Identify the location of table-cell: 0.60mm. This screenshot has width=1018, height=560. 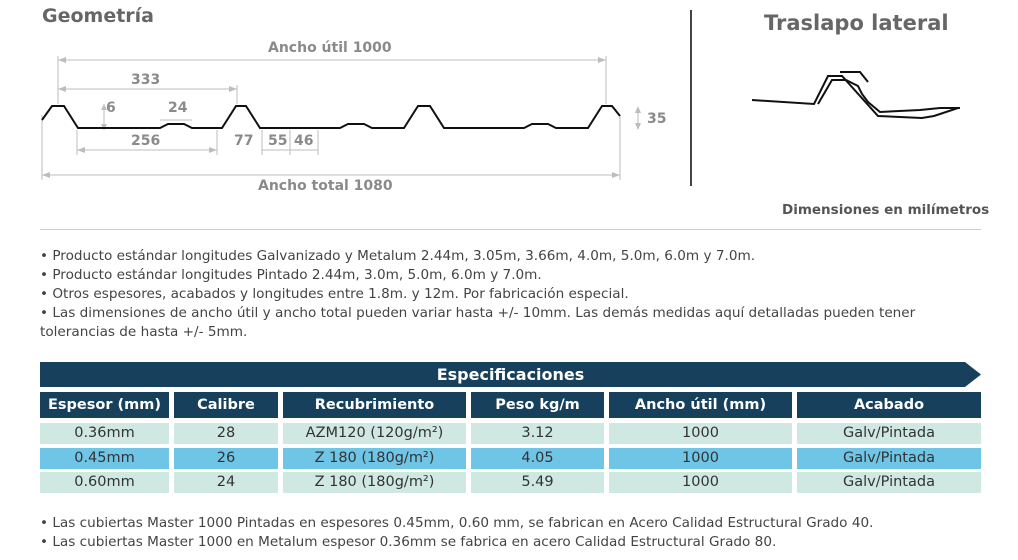
(104, 482).